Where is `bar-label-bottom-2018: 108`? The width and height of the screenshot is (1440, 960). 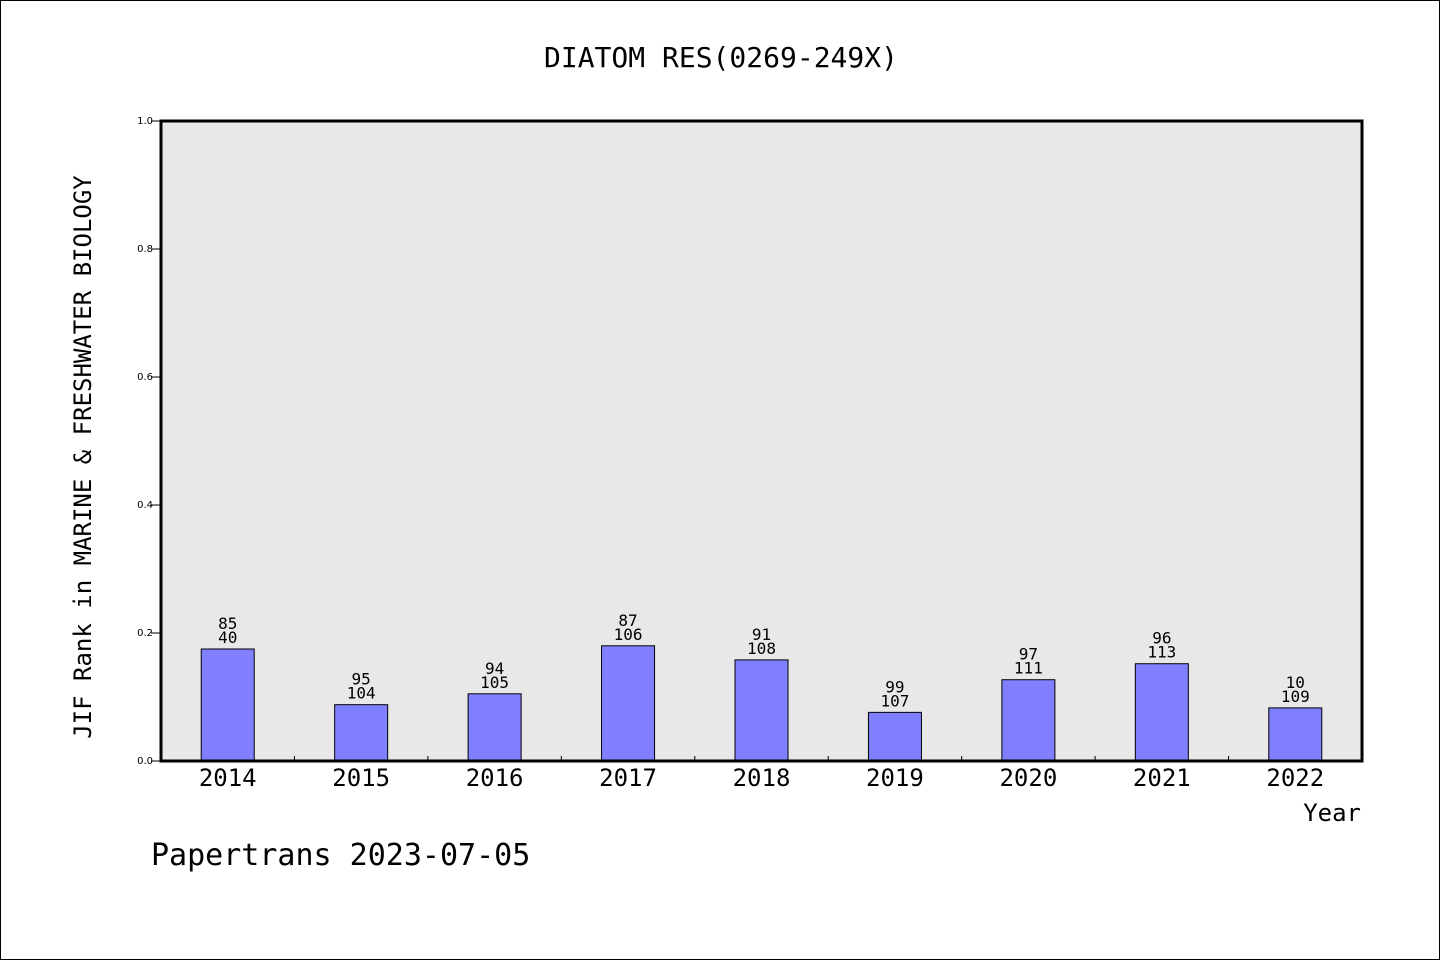 bar-label-bottom-2018: 108 is located at coordinates (761, 648).